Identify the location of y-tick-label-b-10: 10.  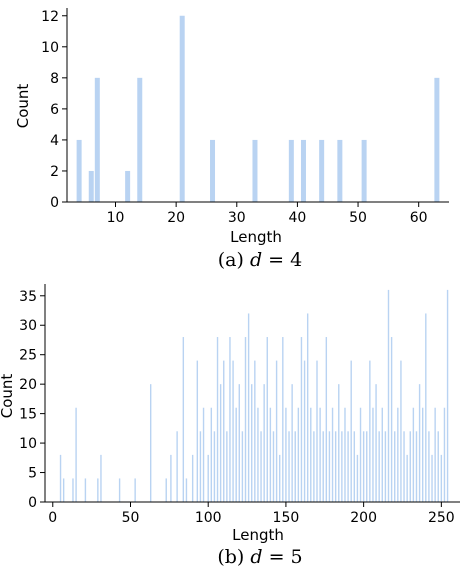
(28, 444).